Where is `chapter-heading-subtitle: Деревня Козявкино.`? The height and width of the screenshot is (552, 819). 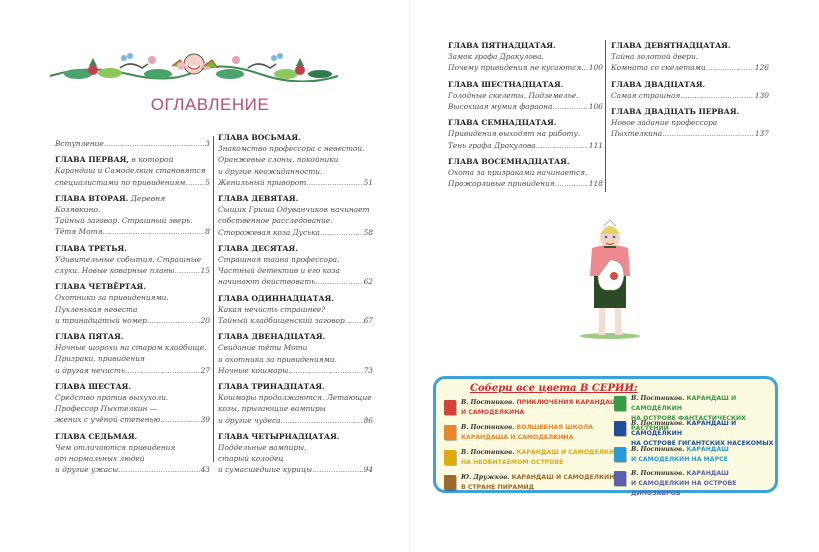
chapter-heading-subtitle: Деревня Козявкино. is located at coordinates (110, 204).